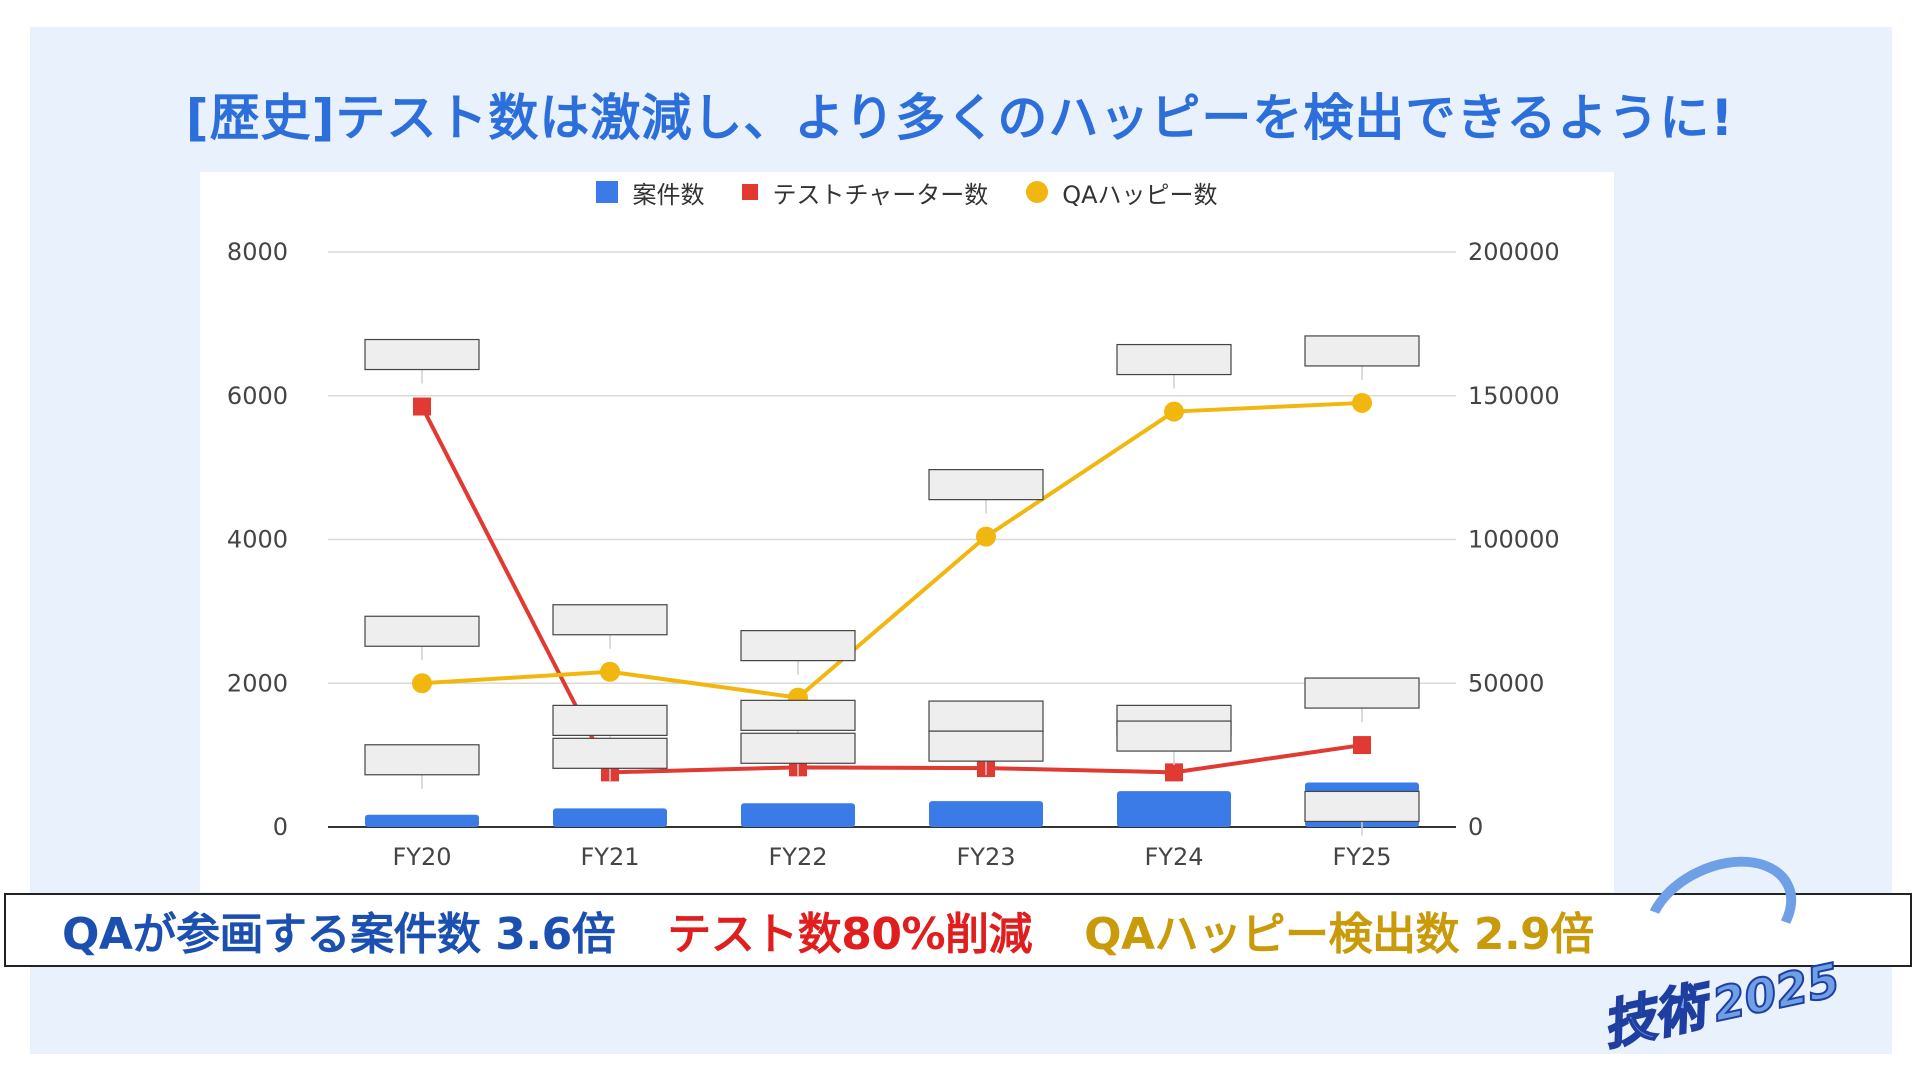 The height and width of the screenshot is (1080, 1920). Describe the element at coordinates (280, 827) in the screenshot. I see `left-axis-tick-label: 0` at that location.